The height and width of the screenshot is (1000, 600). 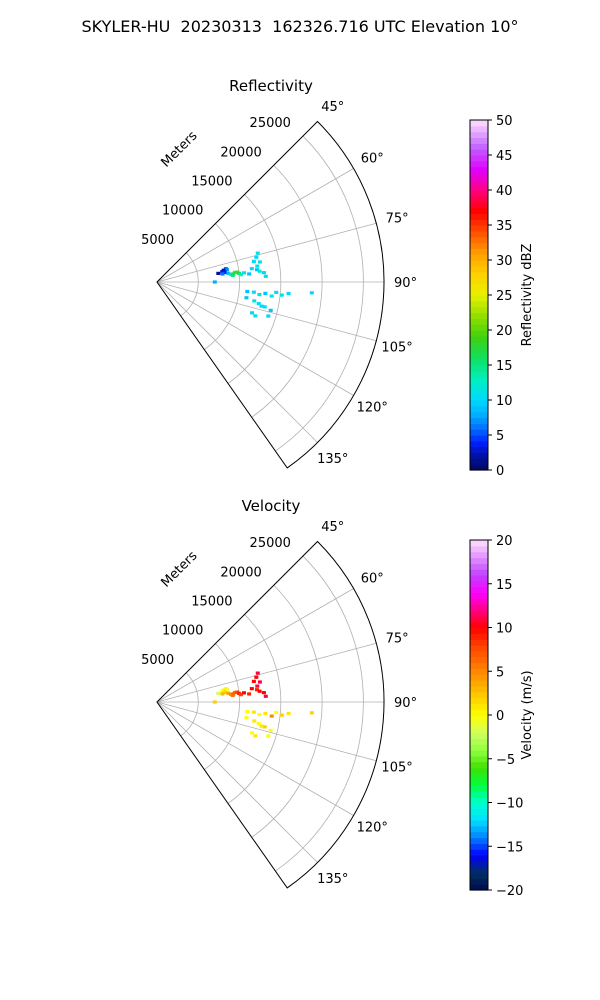 I want to click on velocity-range-tick-label: 20000, so click(x=240, y=572).